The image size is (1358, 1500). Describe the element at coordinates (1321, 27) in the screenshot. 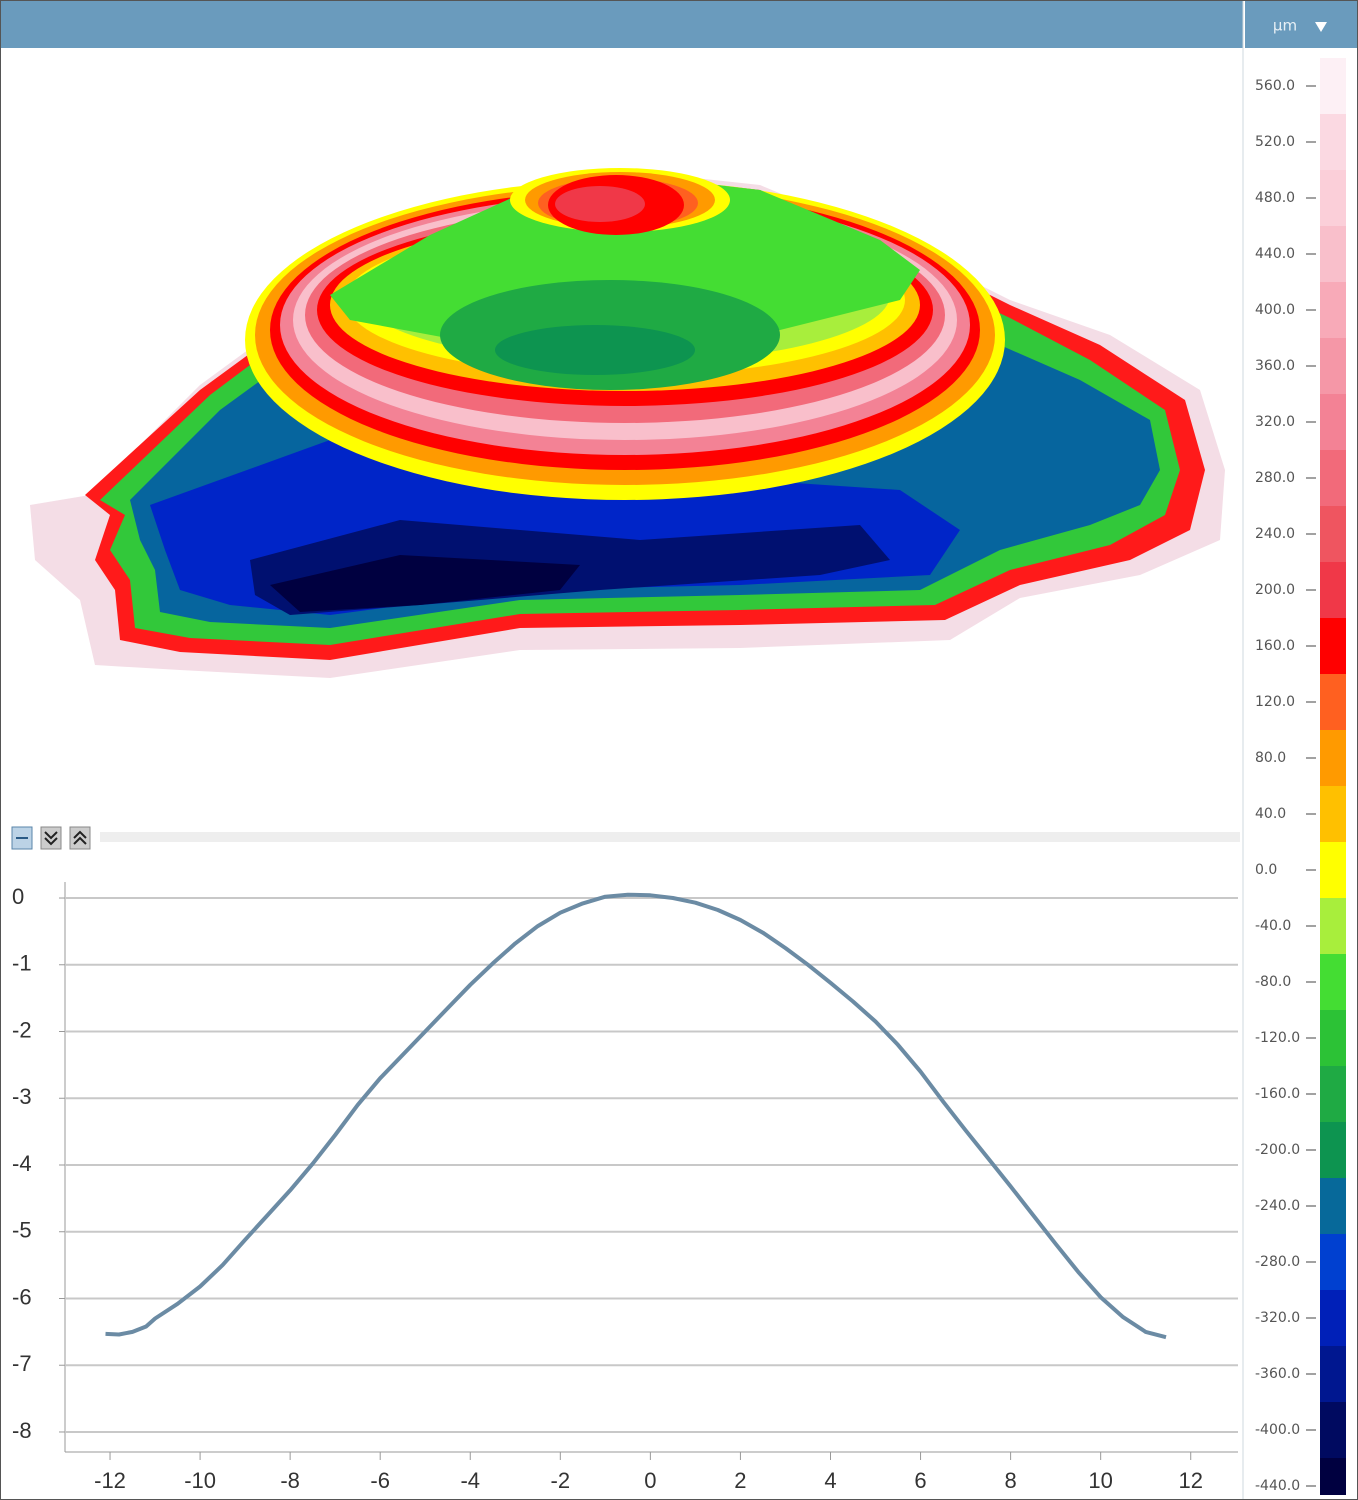

I see `dropdown-arrow` at that location.